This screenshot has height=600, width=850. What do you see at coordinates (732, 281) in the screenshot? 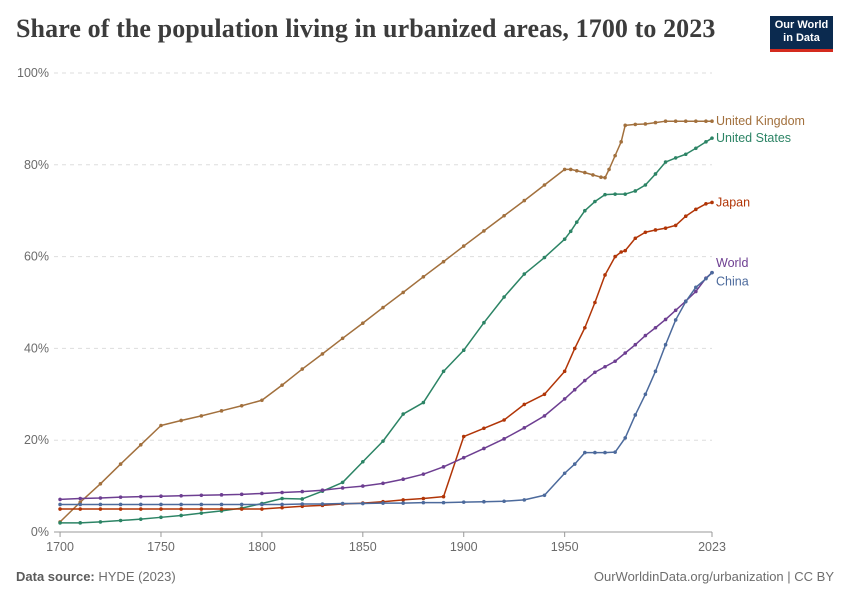
I see `series-label-china: China` at bounding box center [732, 281].